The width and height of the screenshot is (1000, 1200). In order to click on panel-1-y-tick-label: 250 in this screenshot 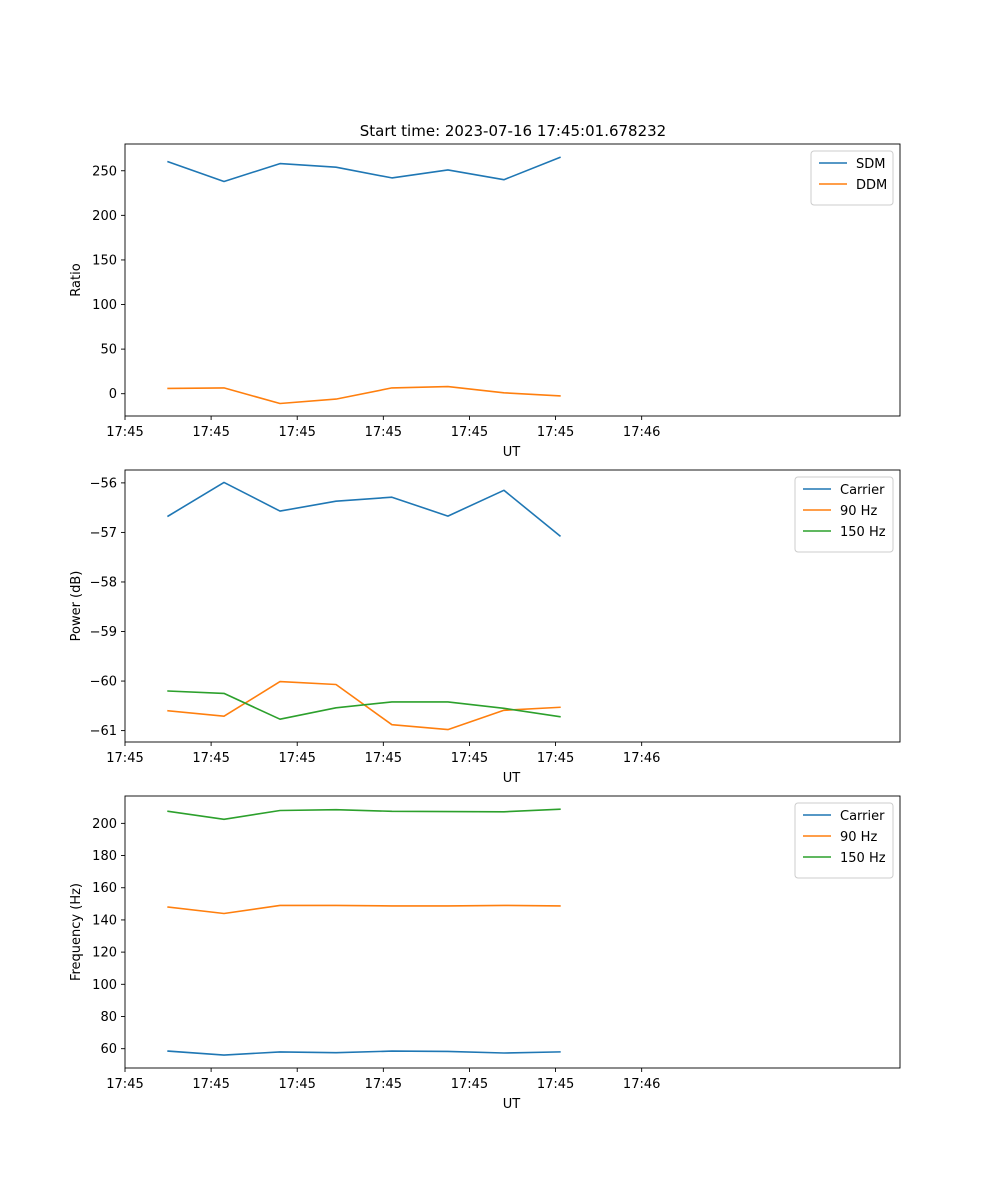, I will do `click(104, 171)`.